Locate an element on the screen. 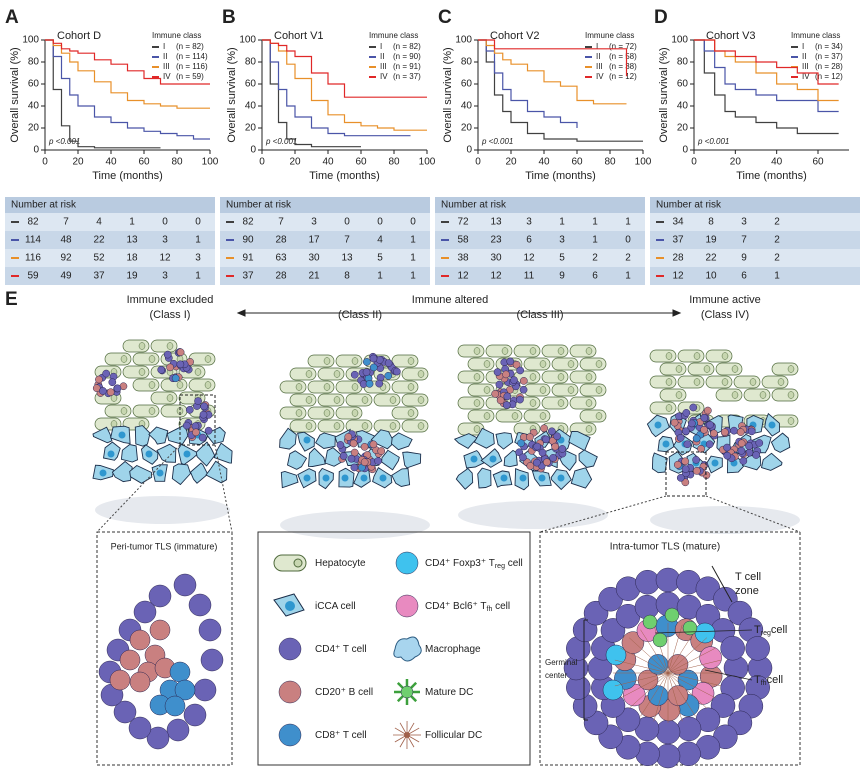 This screenshot has height=769, width=865. legend-label-text: Mature DC is located at coordinates (449, 692).